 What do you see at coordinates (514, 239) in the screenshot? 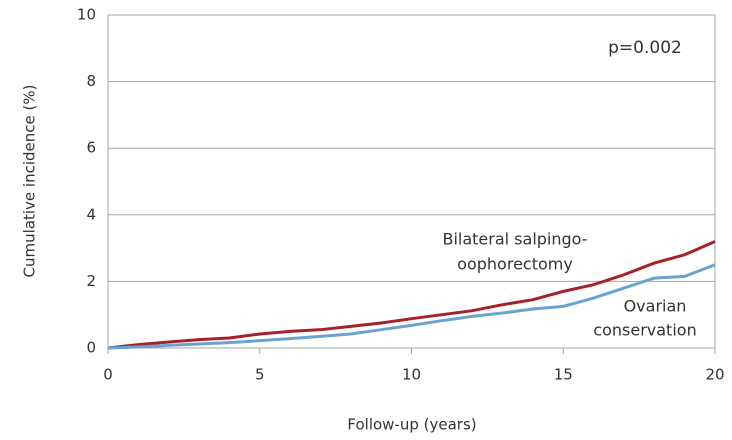
I see `series-label: Bilateral salpingo-` at bounding box center [514, 239].